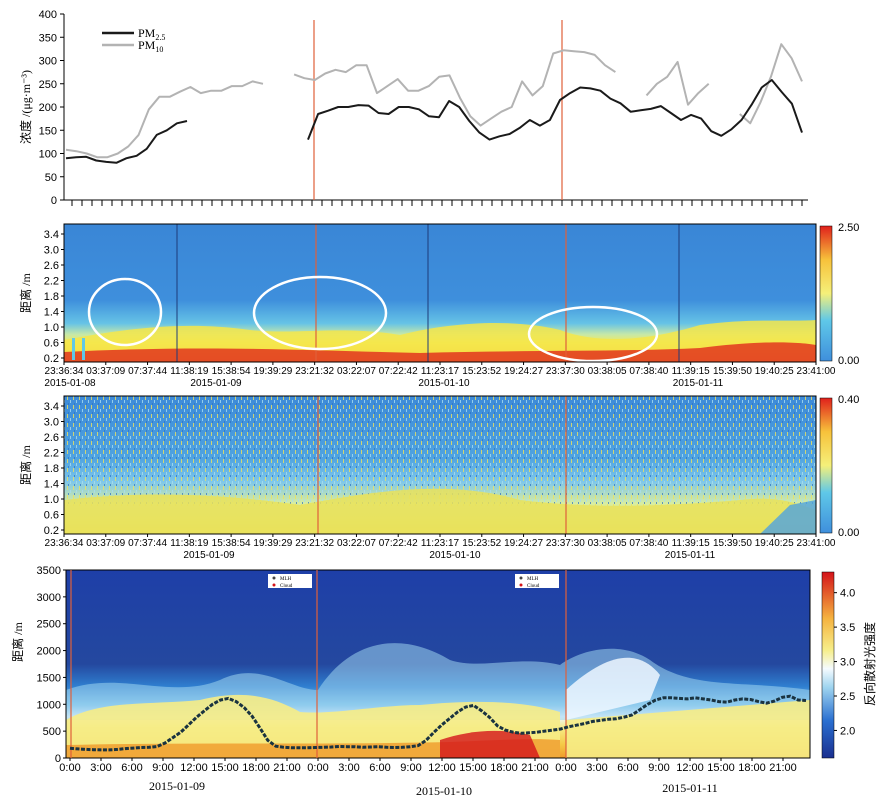 This screenshot has width=892, height=806. I want to click on high-backscatter-region, so click(490, 744).